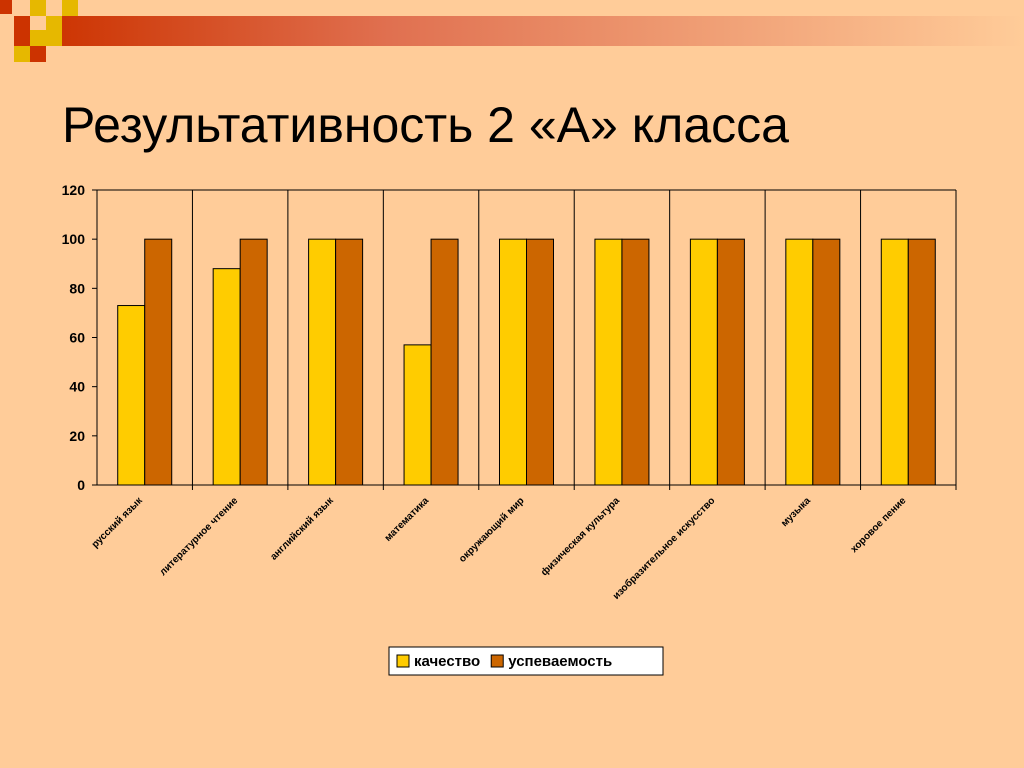 The image size is (1024, 768). I want to click on header-gradient-band, so click(535, 31).